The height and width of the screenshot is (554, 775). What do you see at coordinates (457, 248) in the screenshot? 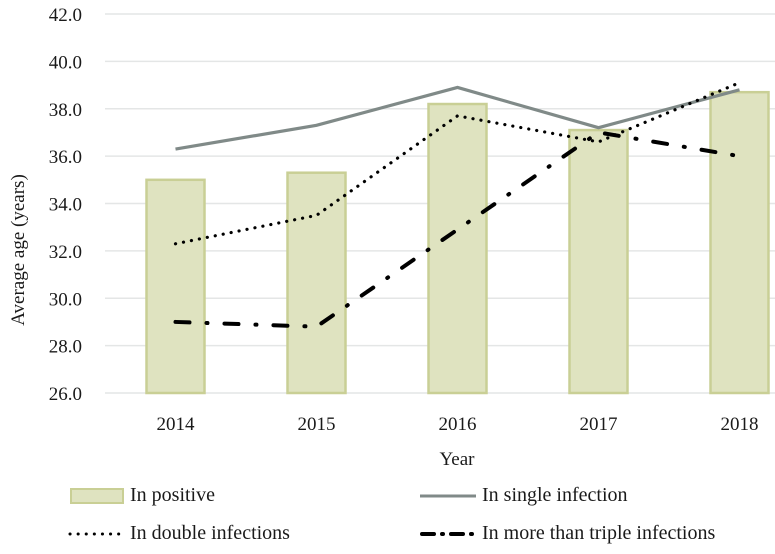
I see `bar-2016` at bounding box center [457, 248].